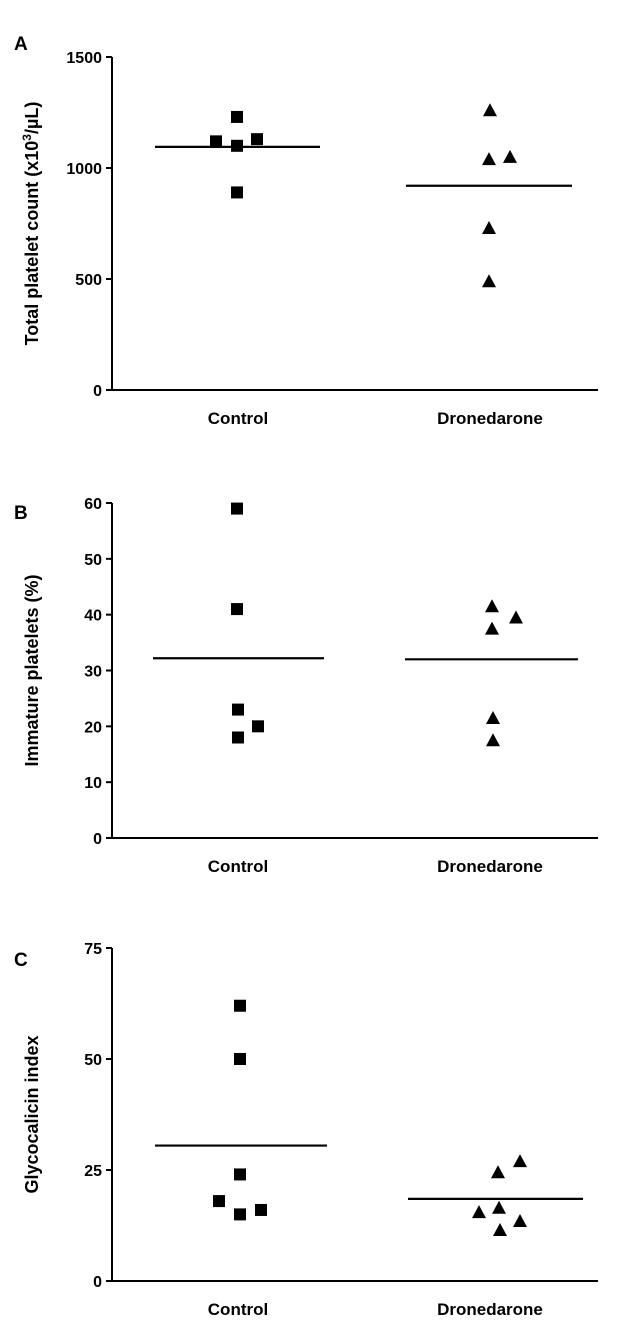 This screenshot has width=622, height=1321. I want to click on y-tick-label: 40, so click(93, 616).